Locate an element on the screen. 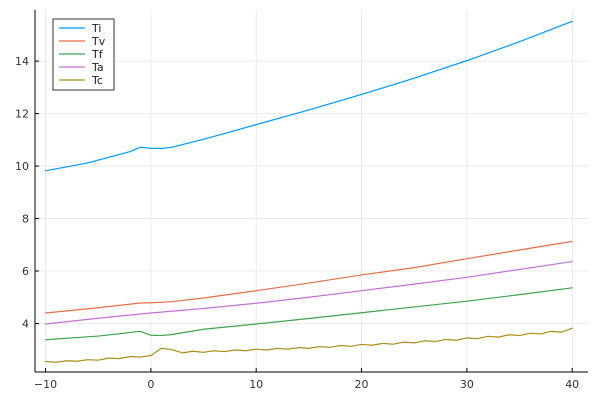 This screenshot has height=400, width=600. x-tick-label: 20 is located at coordinates (362, 384).